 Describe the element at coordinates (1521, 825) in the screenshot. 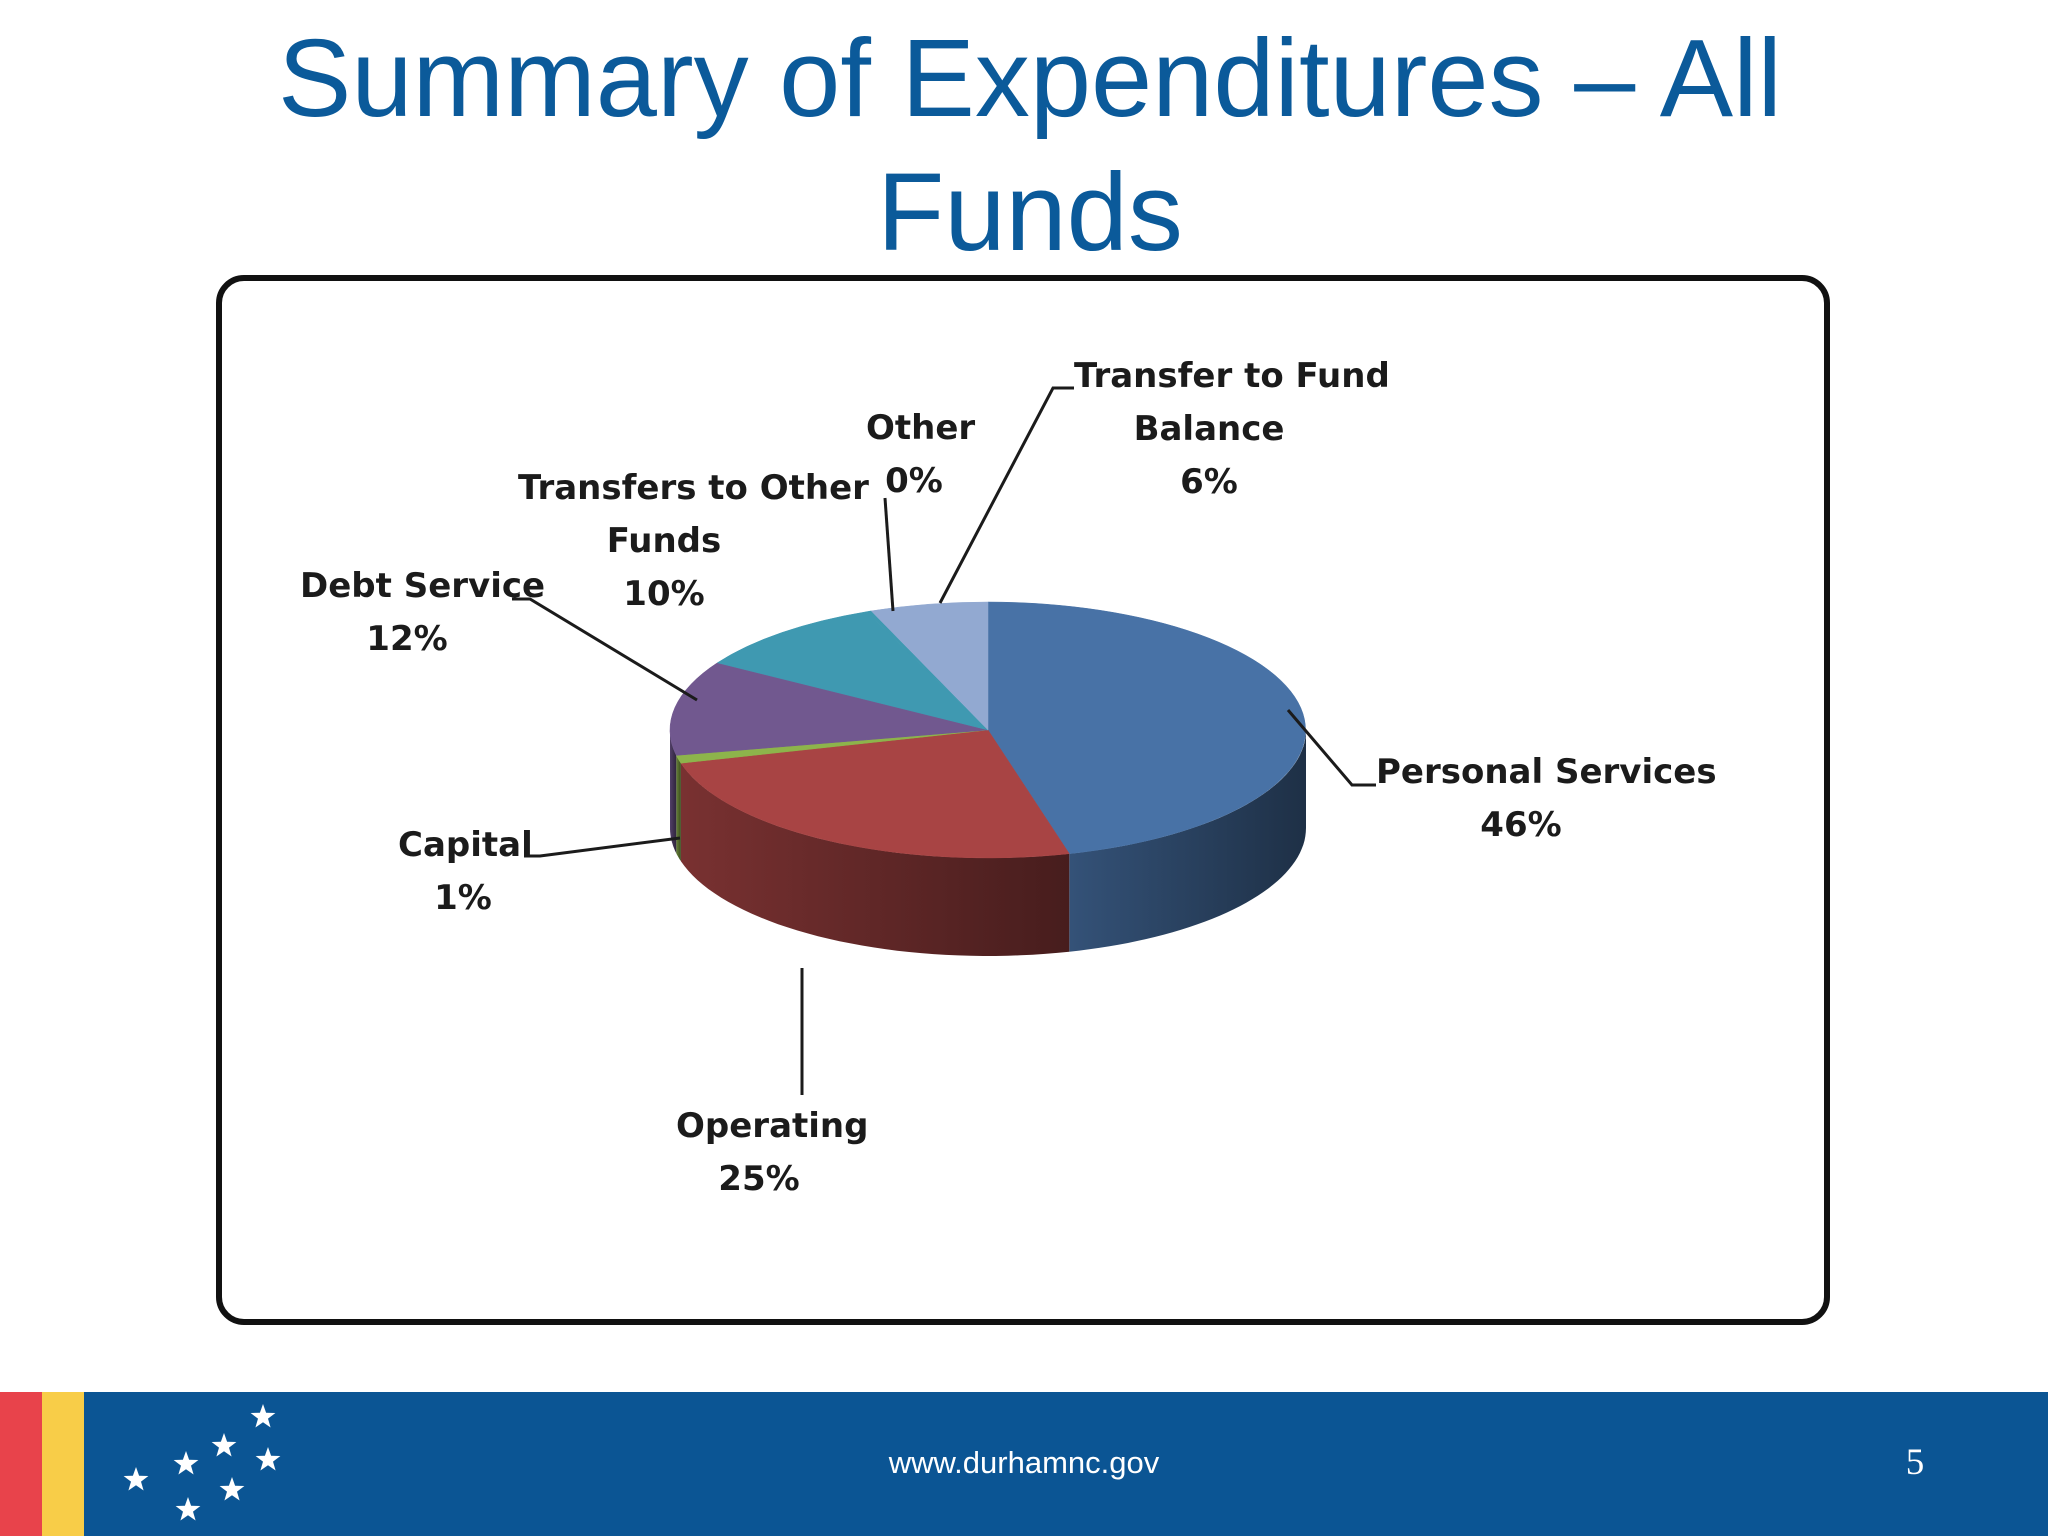

I see `data-label-line: 46%` at that location.